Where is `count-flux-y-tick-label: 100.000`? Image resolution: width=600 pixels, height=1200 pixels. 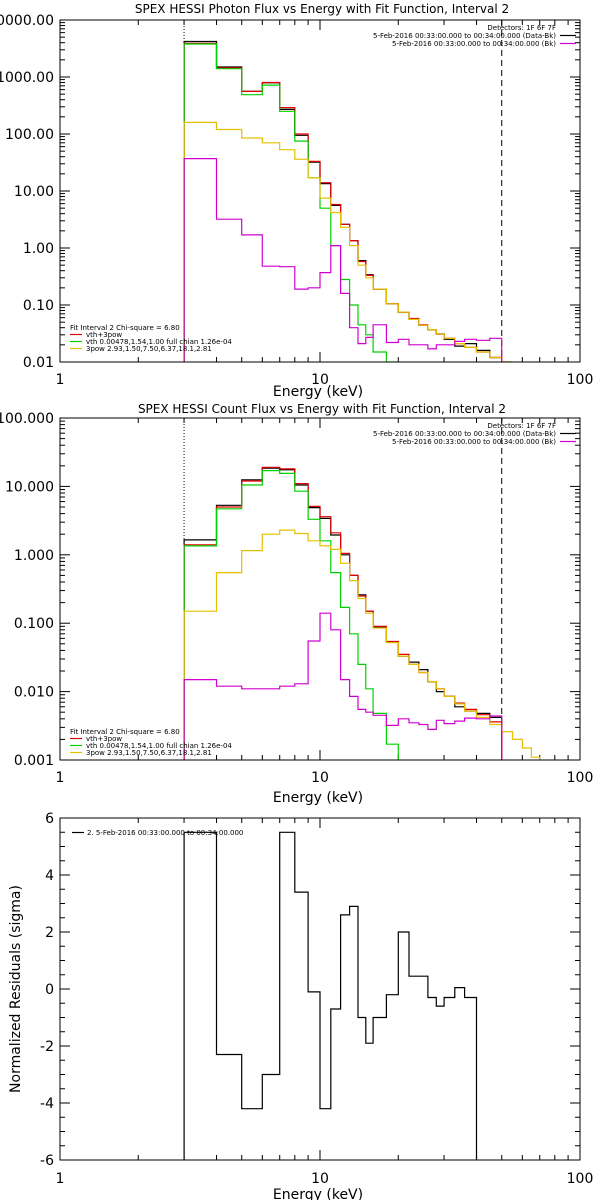
count-flux-y-tick-label: 100.000 is located at coordinates (27, 419).